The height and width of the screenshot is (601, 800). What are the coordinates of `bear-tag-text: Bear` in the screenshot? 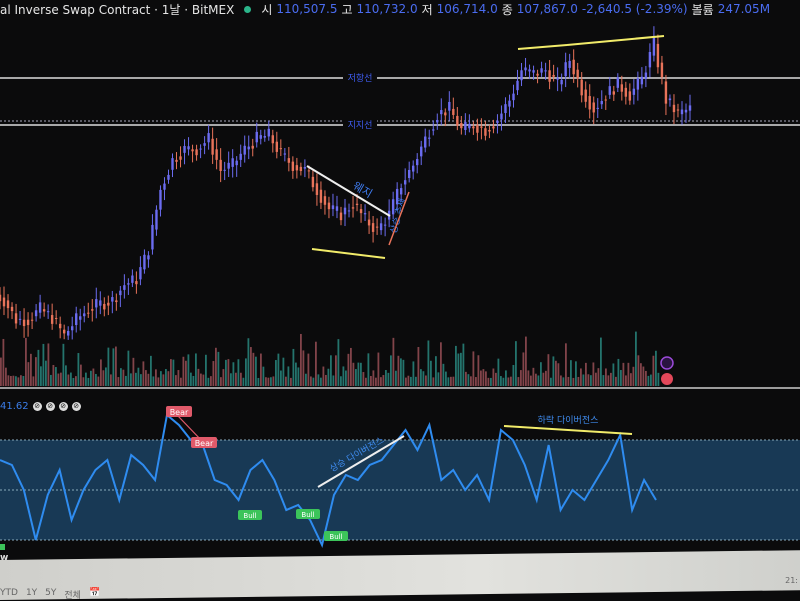 It's located at (179, 412).